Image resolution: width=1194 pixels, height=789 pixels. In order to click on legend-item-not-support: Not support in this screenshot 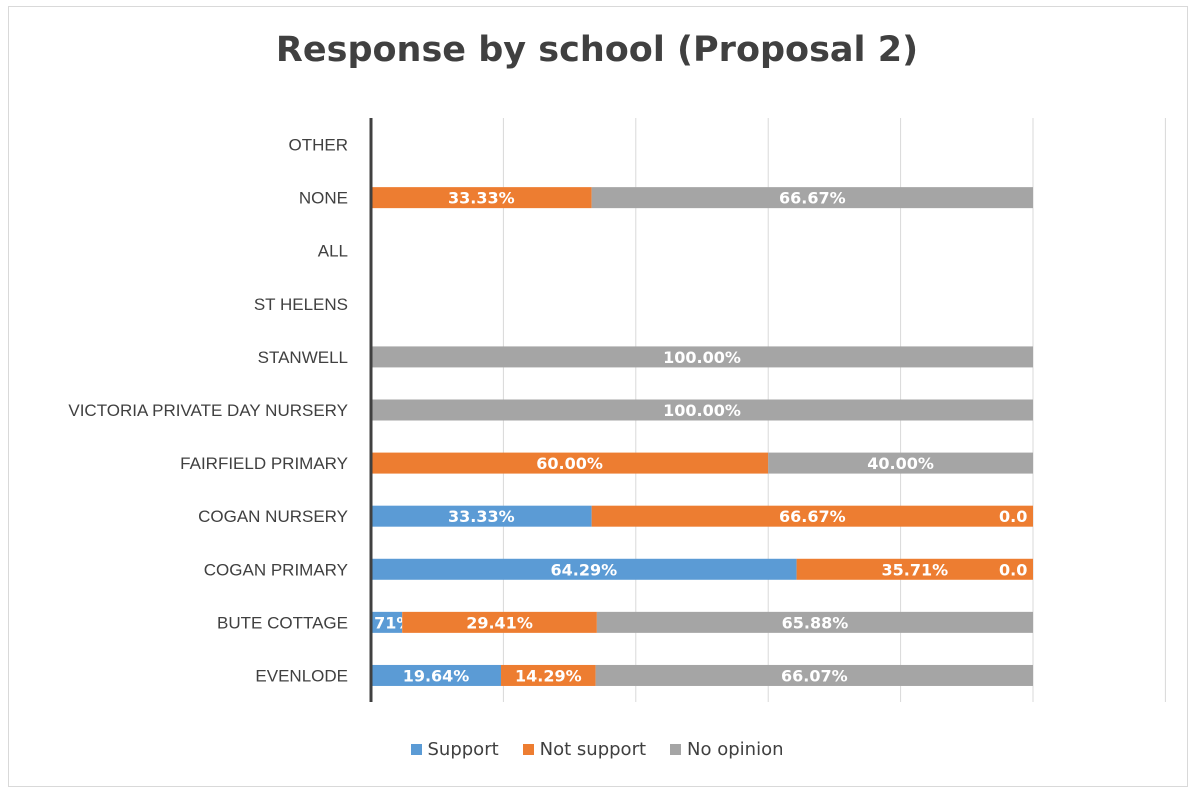, I will do `click(584, 749)`.